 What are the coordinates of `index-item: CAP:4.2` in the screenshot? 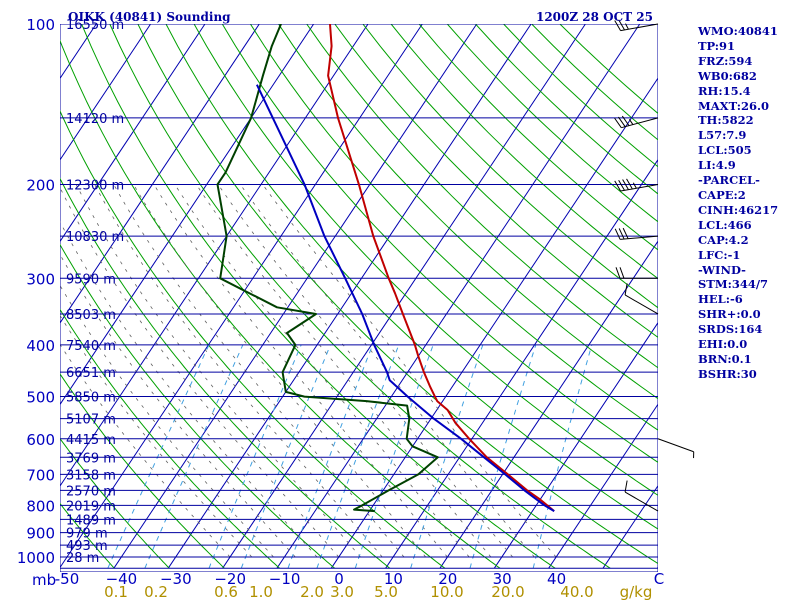 It's located at (723, 239).